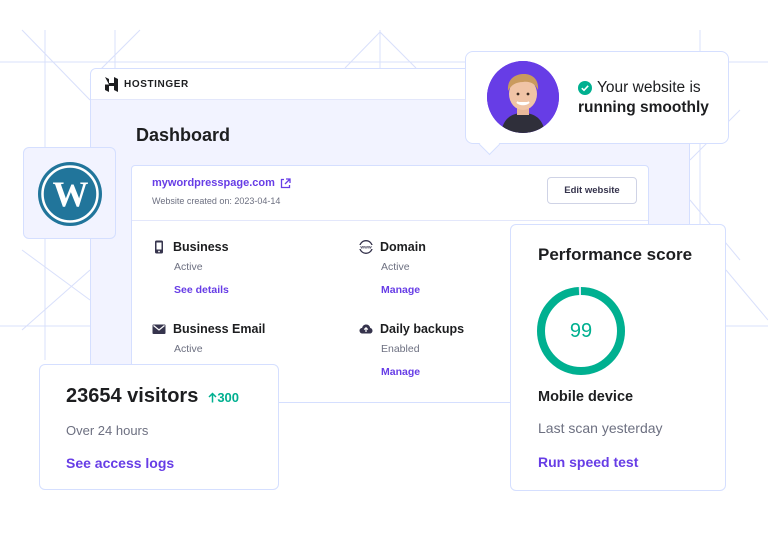 The height and width of the screenshot is (553, 768). I want to click on manage-domain-link: Manage, so click(401, 290).